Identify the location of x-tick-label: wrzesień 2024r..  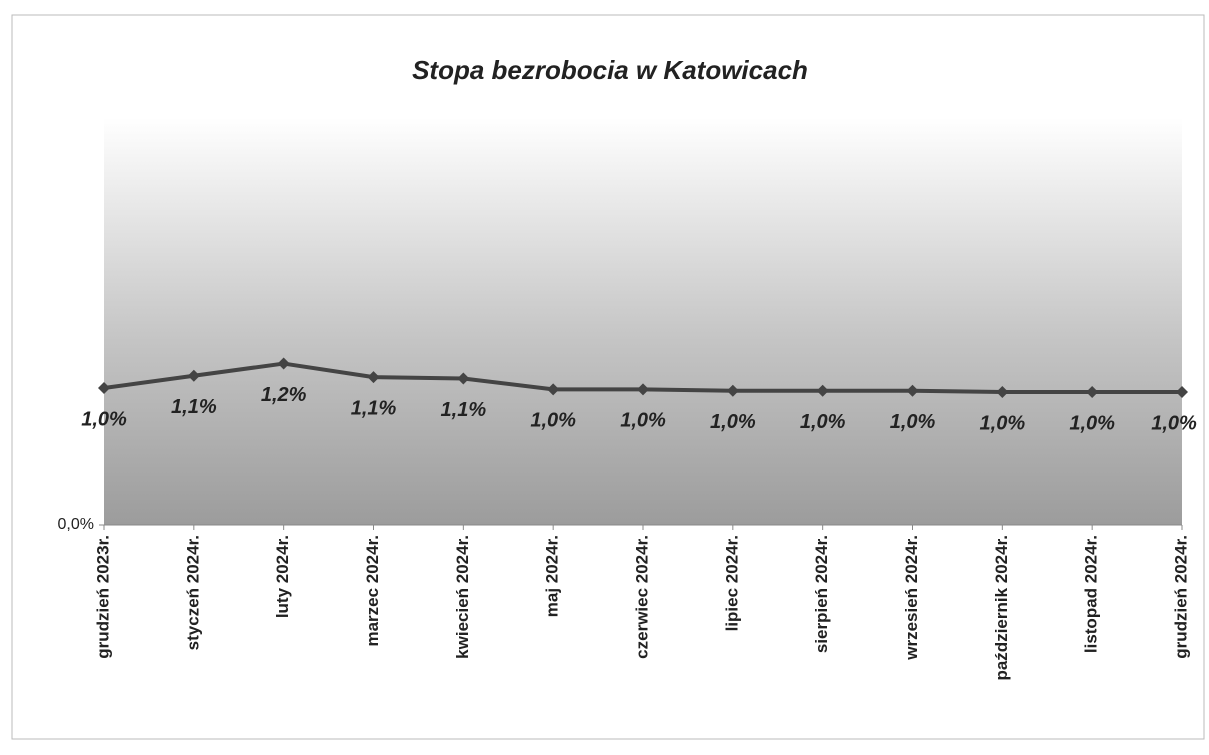
(911, 598).